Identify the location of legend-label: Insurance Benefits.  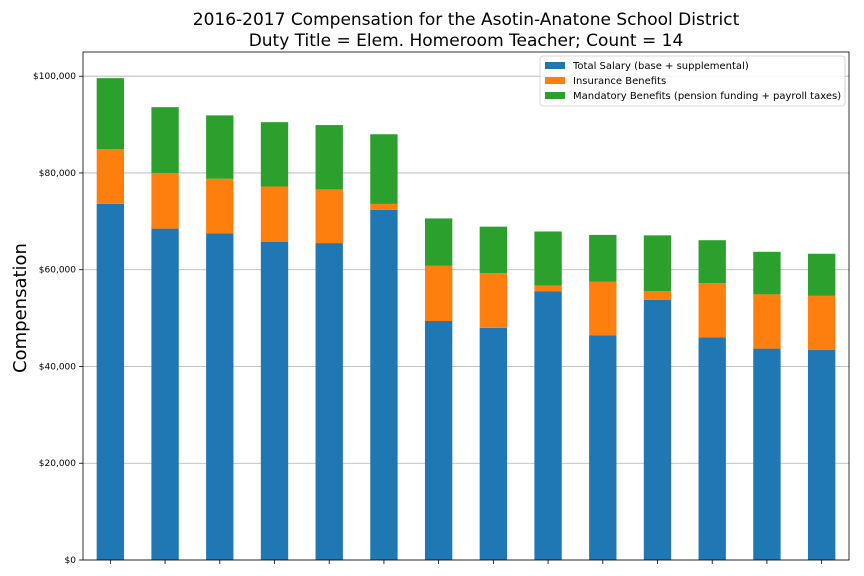
(619, 81).